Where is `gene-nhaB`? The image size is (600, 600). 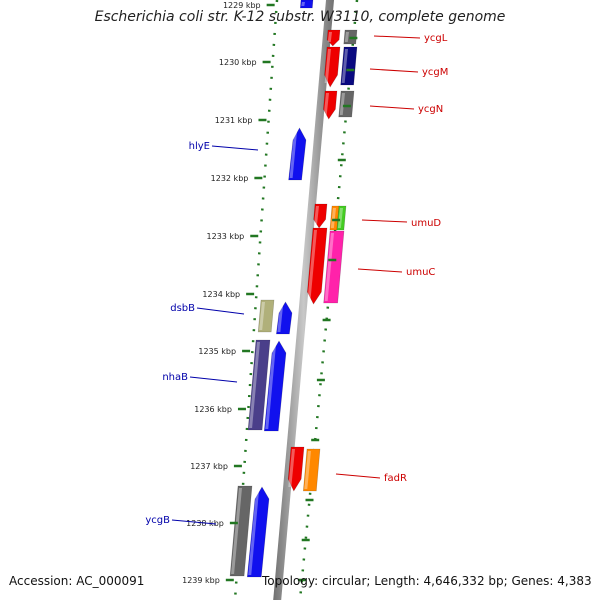
gene-nhaB is located at coordinates (275, 386).